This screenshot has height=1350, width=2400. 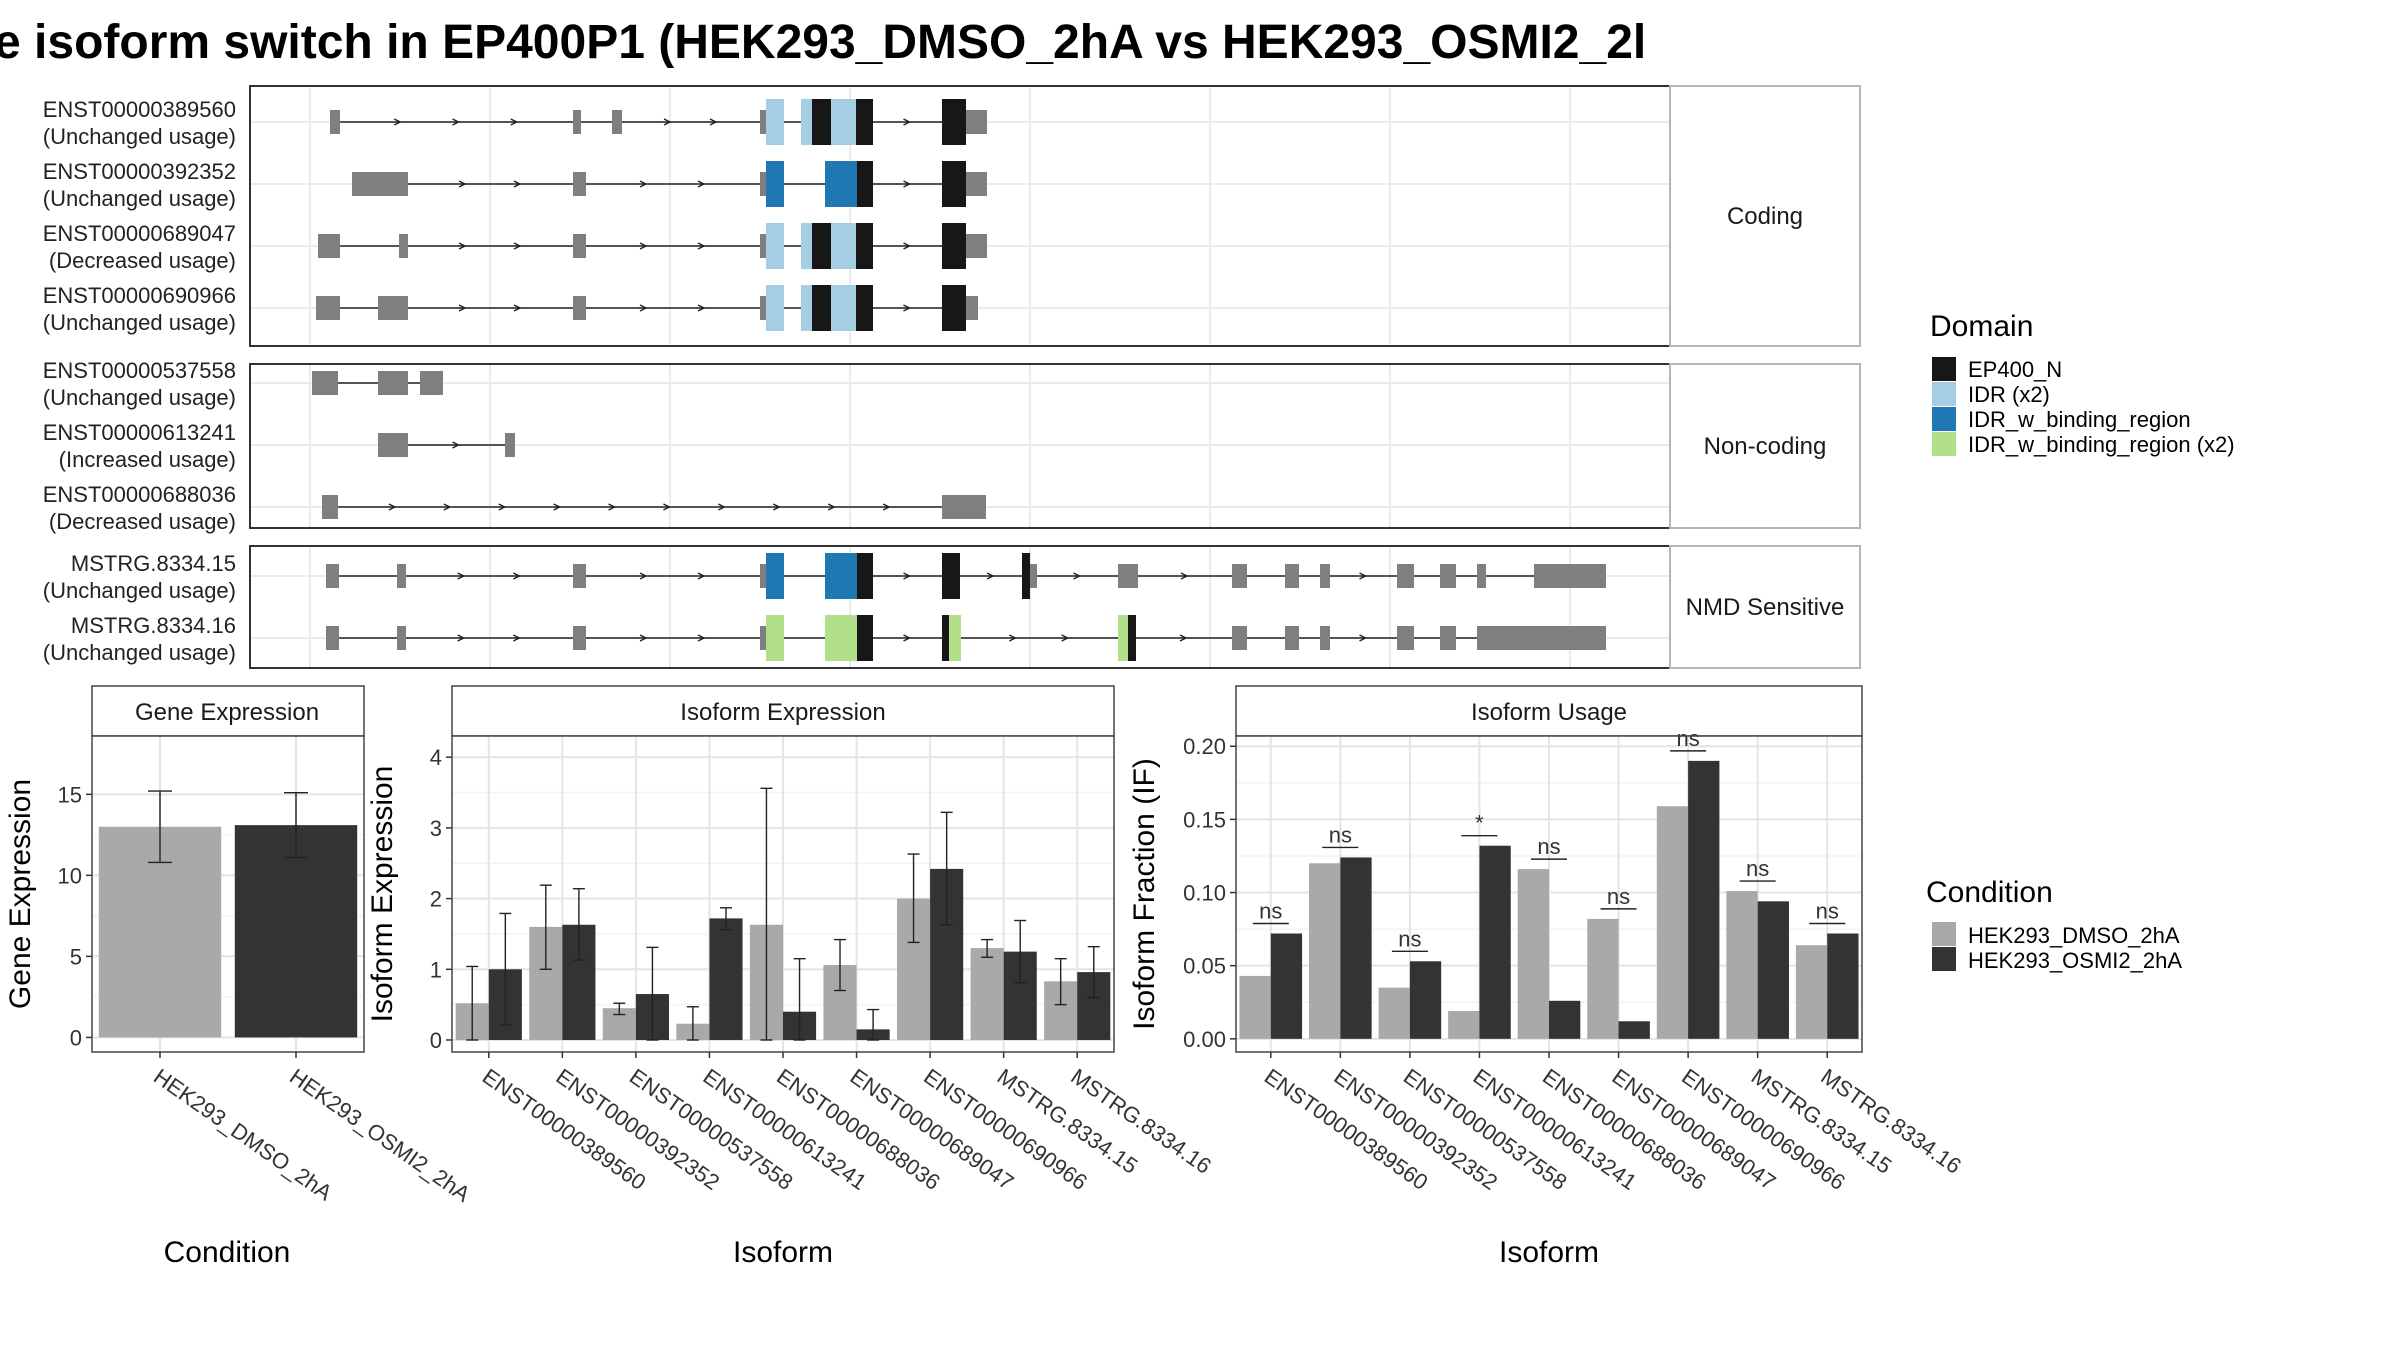 What do you see at coordinates (1479, 823) in the screenshot?
I see `significance-label: *` at bounding box center [1479, 823].